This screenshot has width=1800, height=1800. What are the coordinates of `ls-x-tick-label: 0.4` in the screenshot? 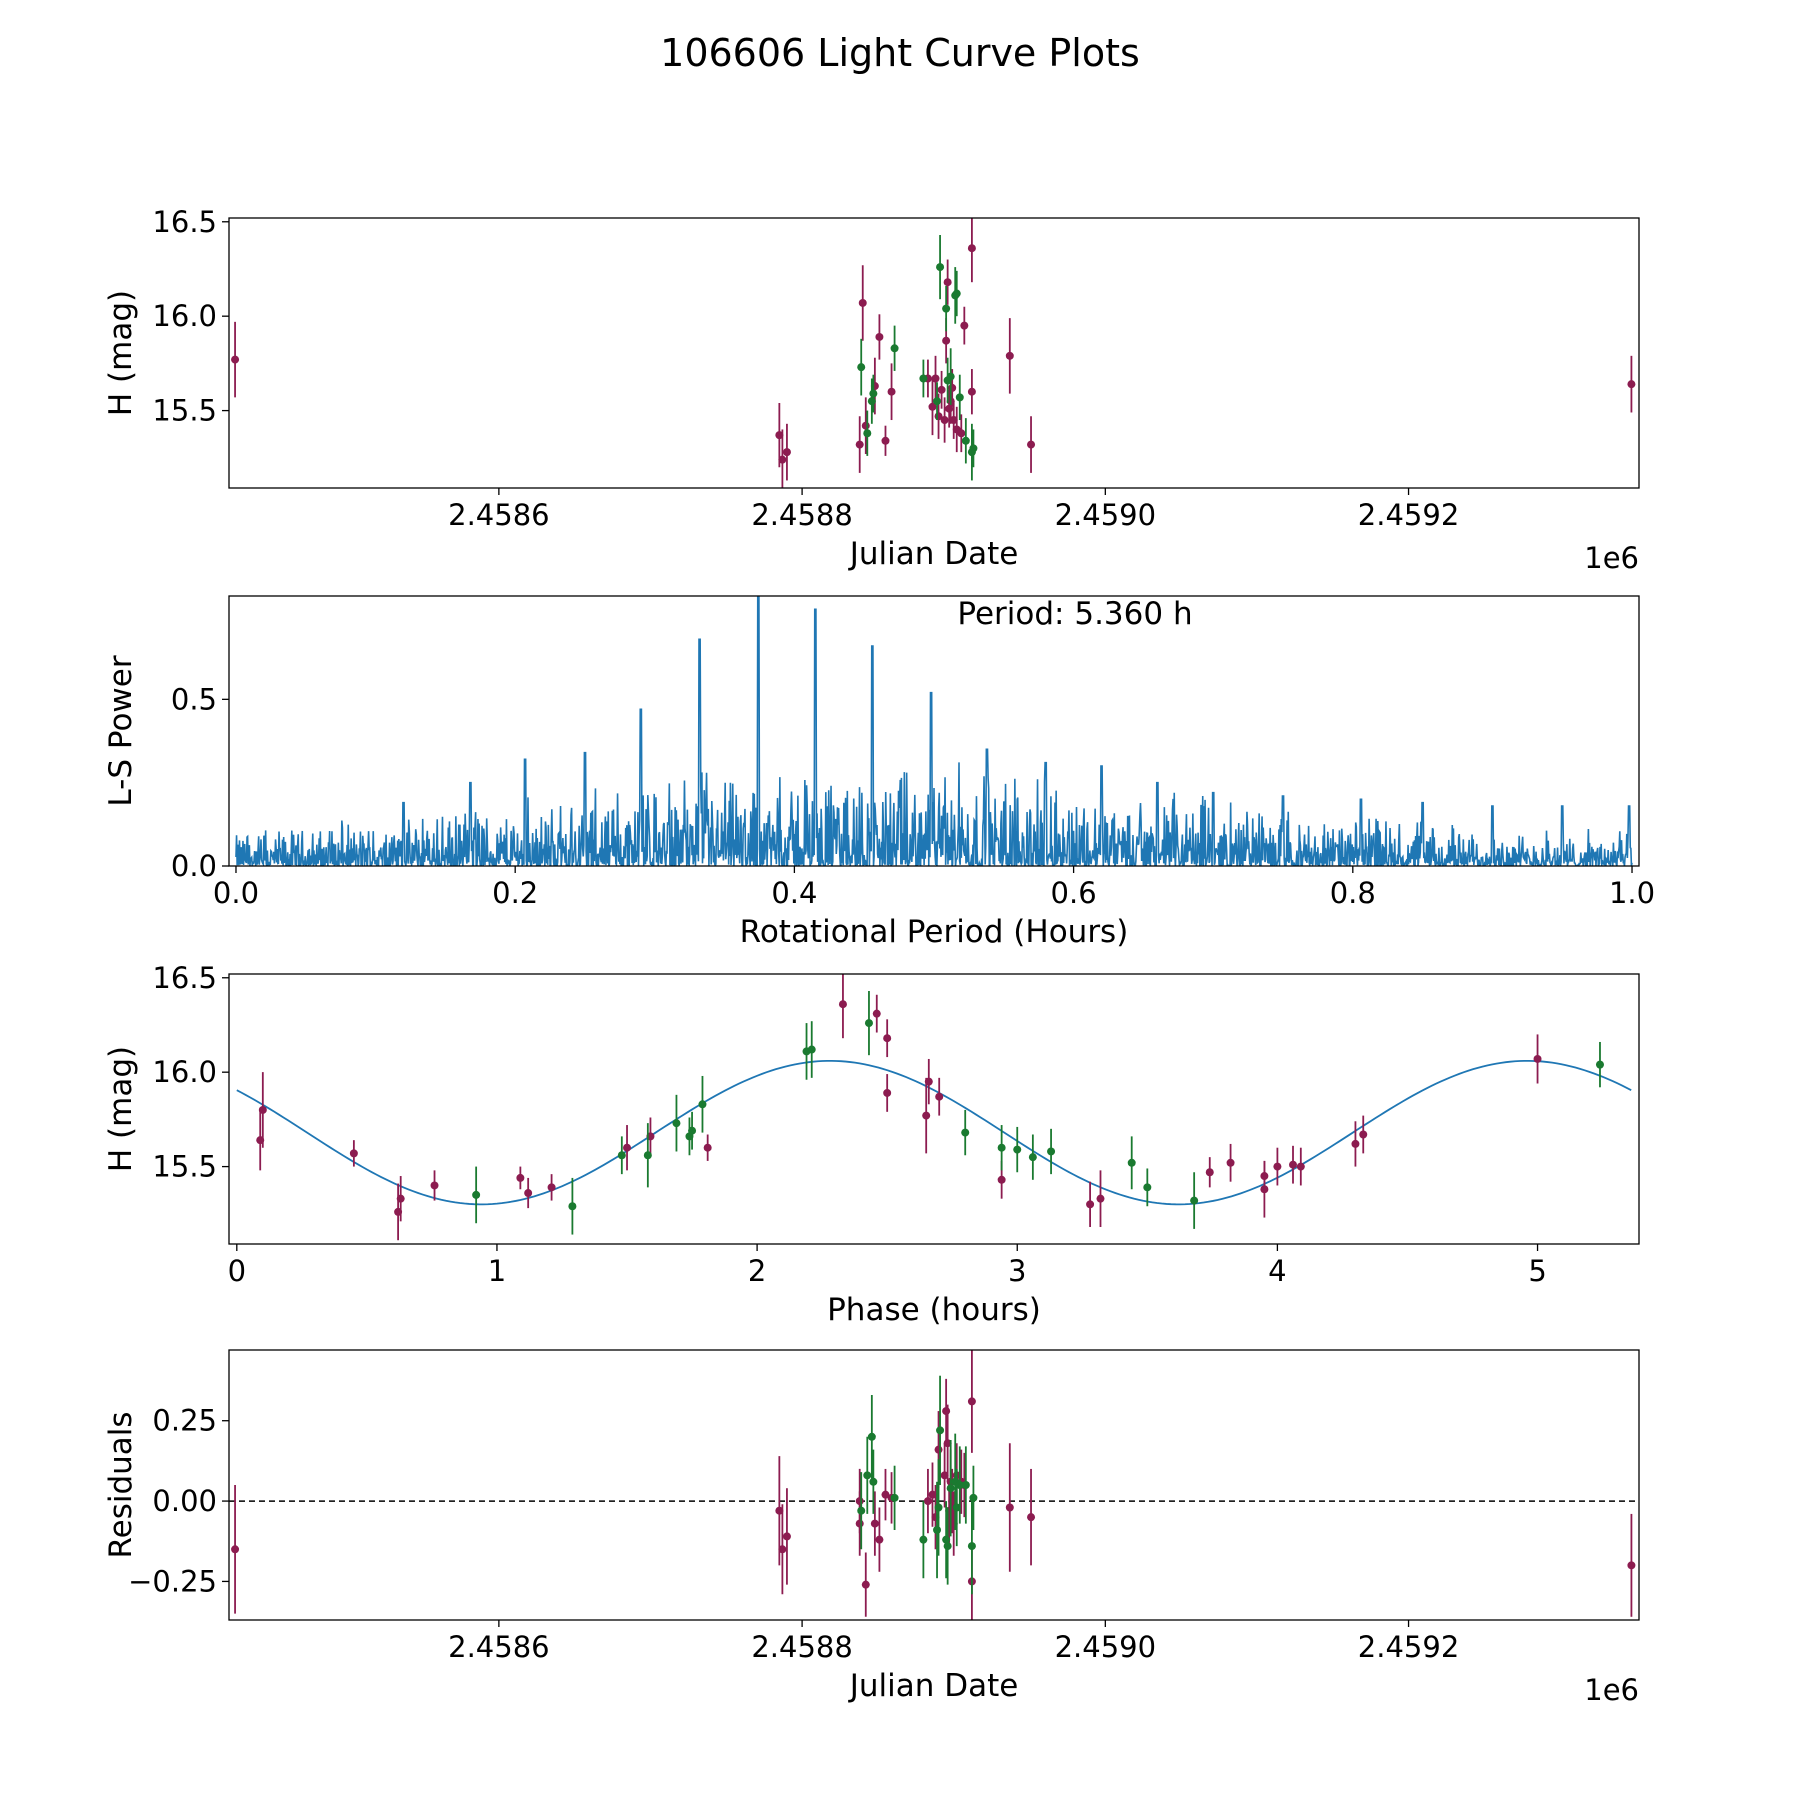 It's located at (794, 893).